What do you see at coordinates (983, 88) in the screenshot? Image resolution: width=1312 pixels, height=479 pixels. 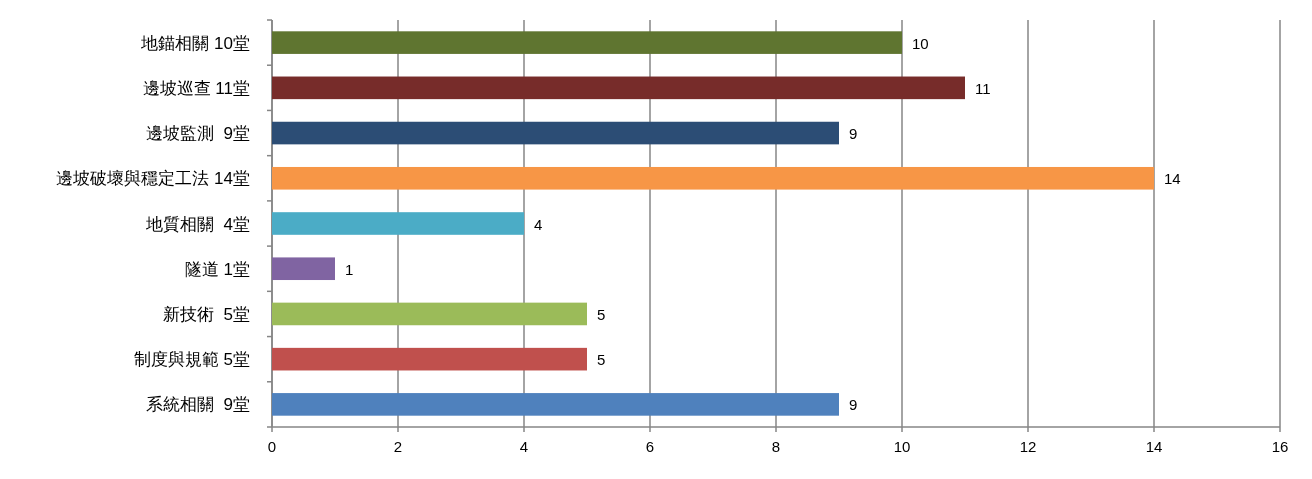 I see `data-label: 11` at bounding box center [983, 88].